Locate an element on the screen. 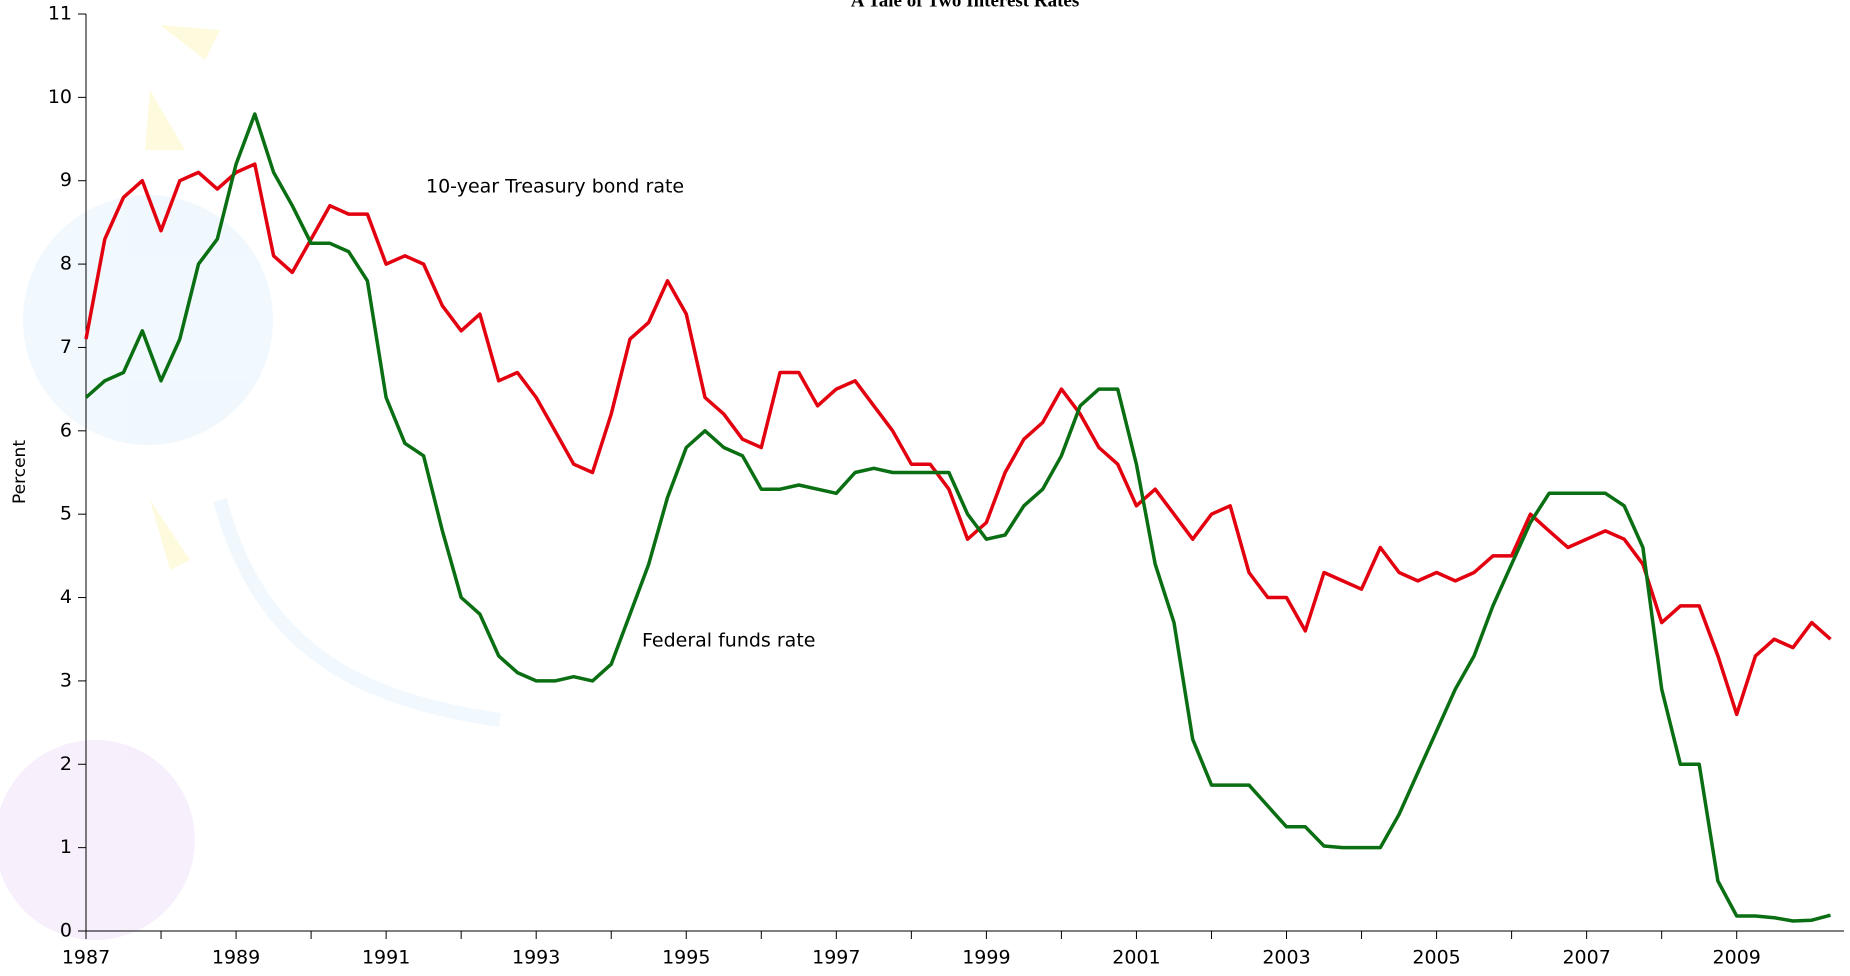  x-tick-label: 1993 is located at coordinates (536, 958).